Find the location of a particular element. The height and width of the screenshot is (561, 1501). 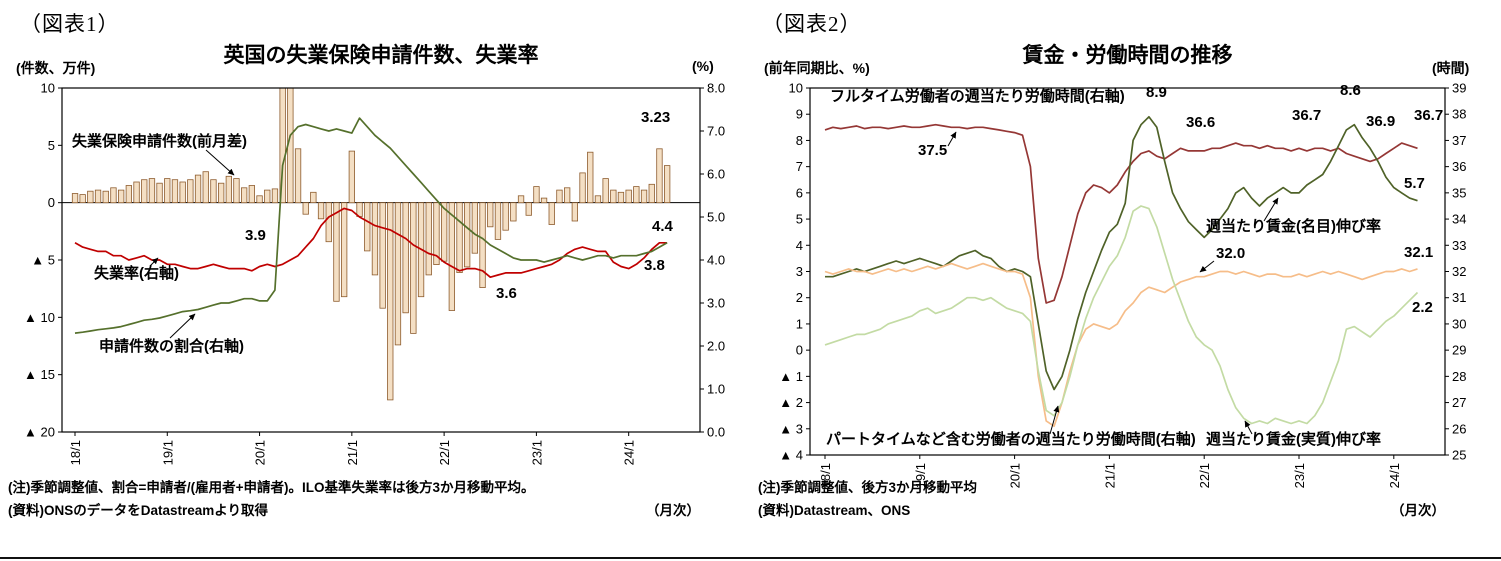

right-axis-tick-label: 29 is located at coordinates (1459, 350).